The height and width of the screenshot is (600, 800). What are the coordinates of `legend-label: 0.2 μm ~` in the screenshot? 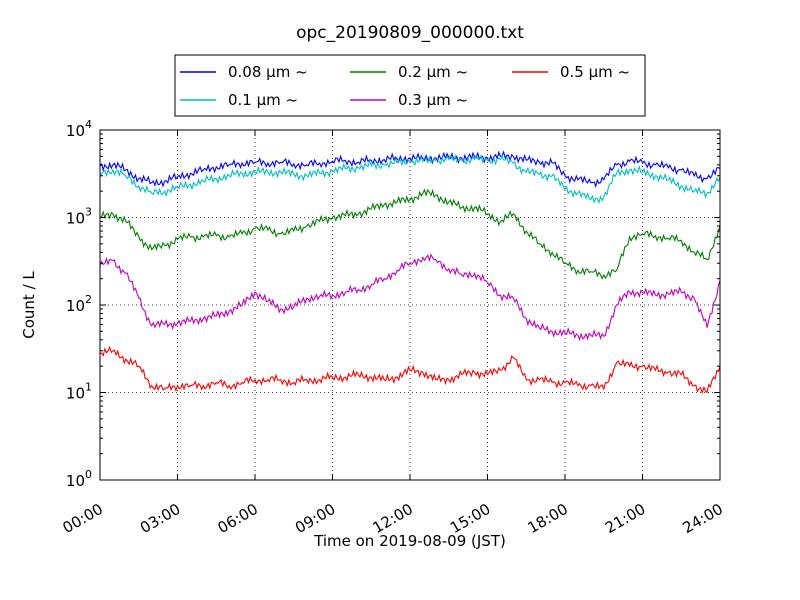 It's located at (433, 72).